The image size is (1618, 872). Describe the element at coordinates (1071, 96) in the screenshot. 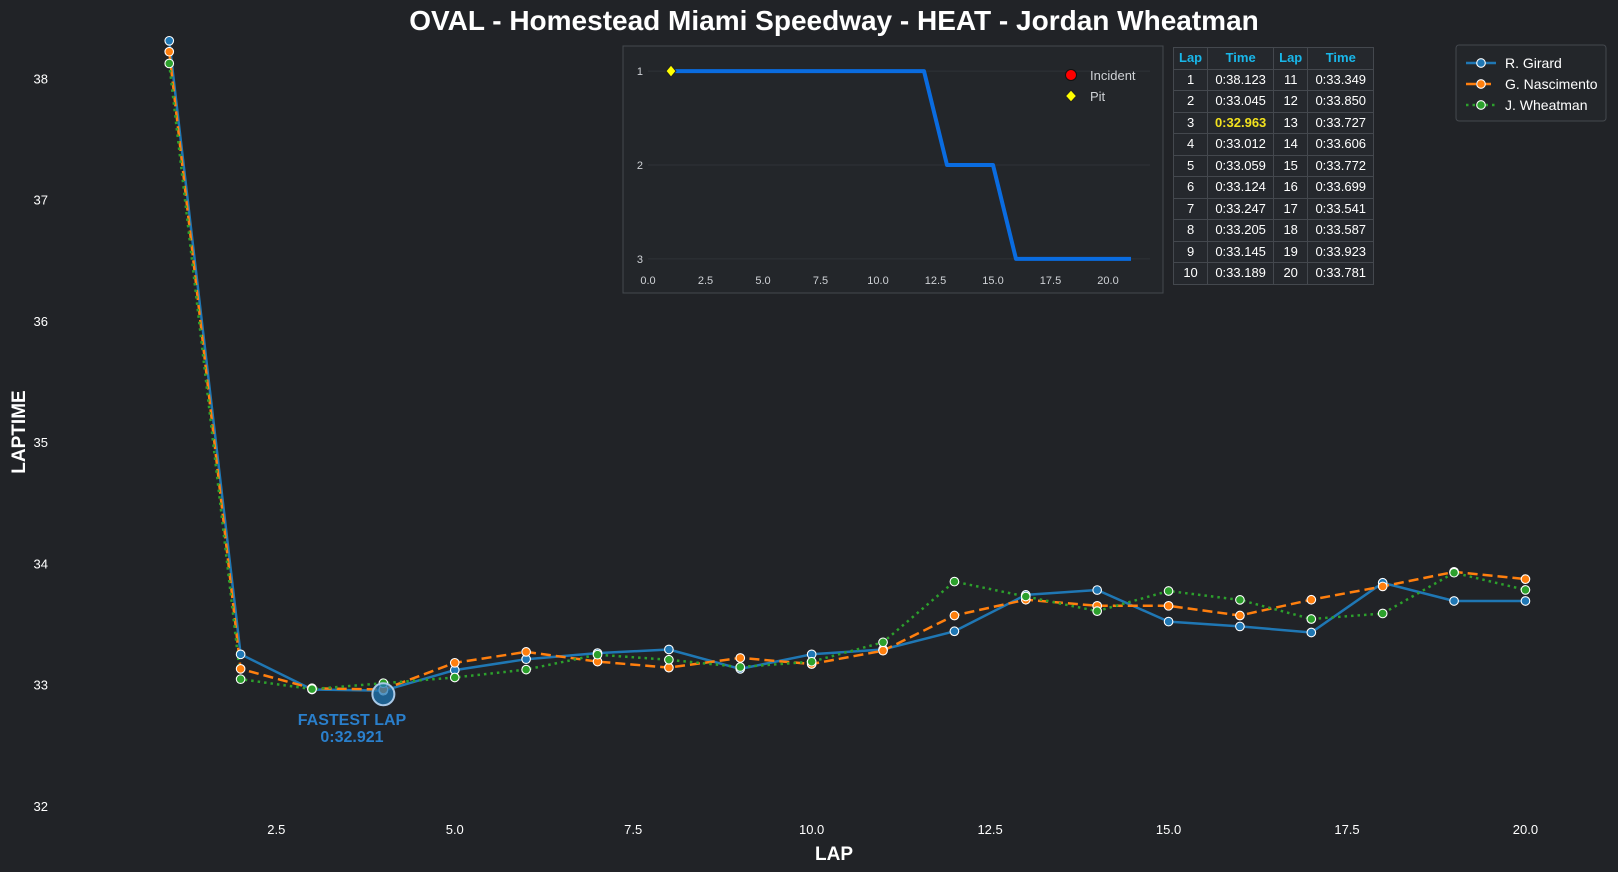

I see `pit-legend-icon` at that location.